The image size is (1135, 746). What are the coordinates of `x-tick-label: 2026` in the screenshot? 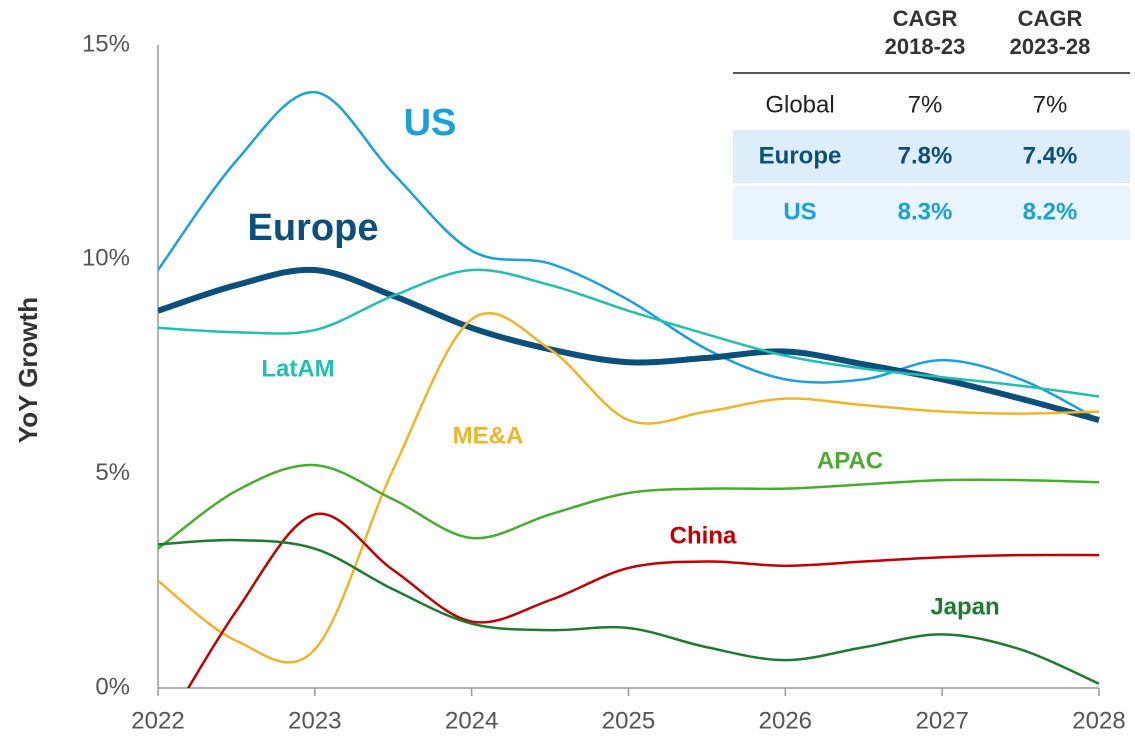 It's located at (785, 720).